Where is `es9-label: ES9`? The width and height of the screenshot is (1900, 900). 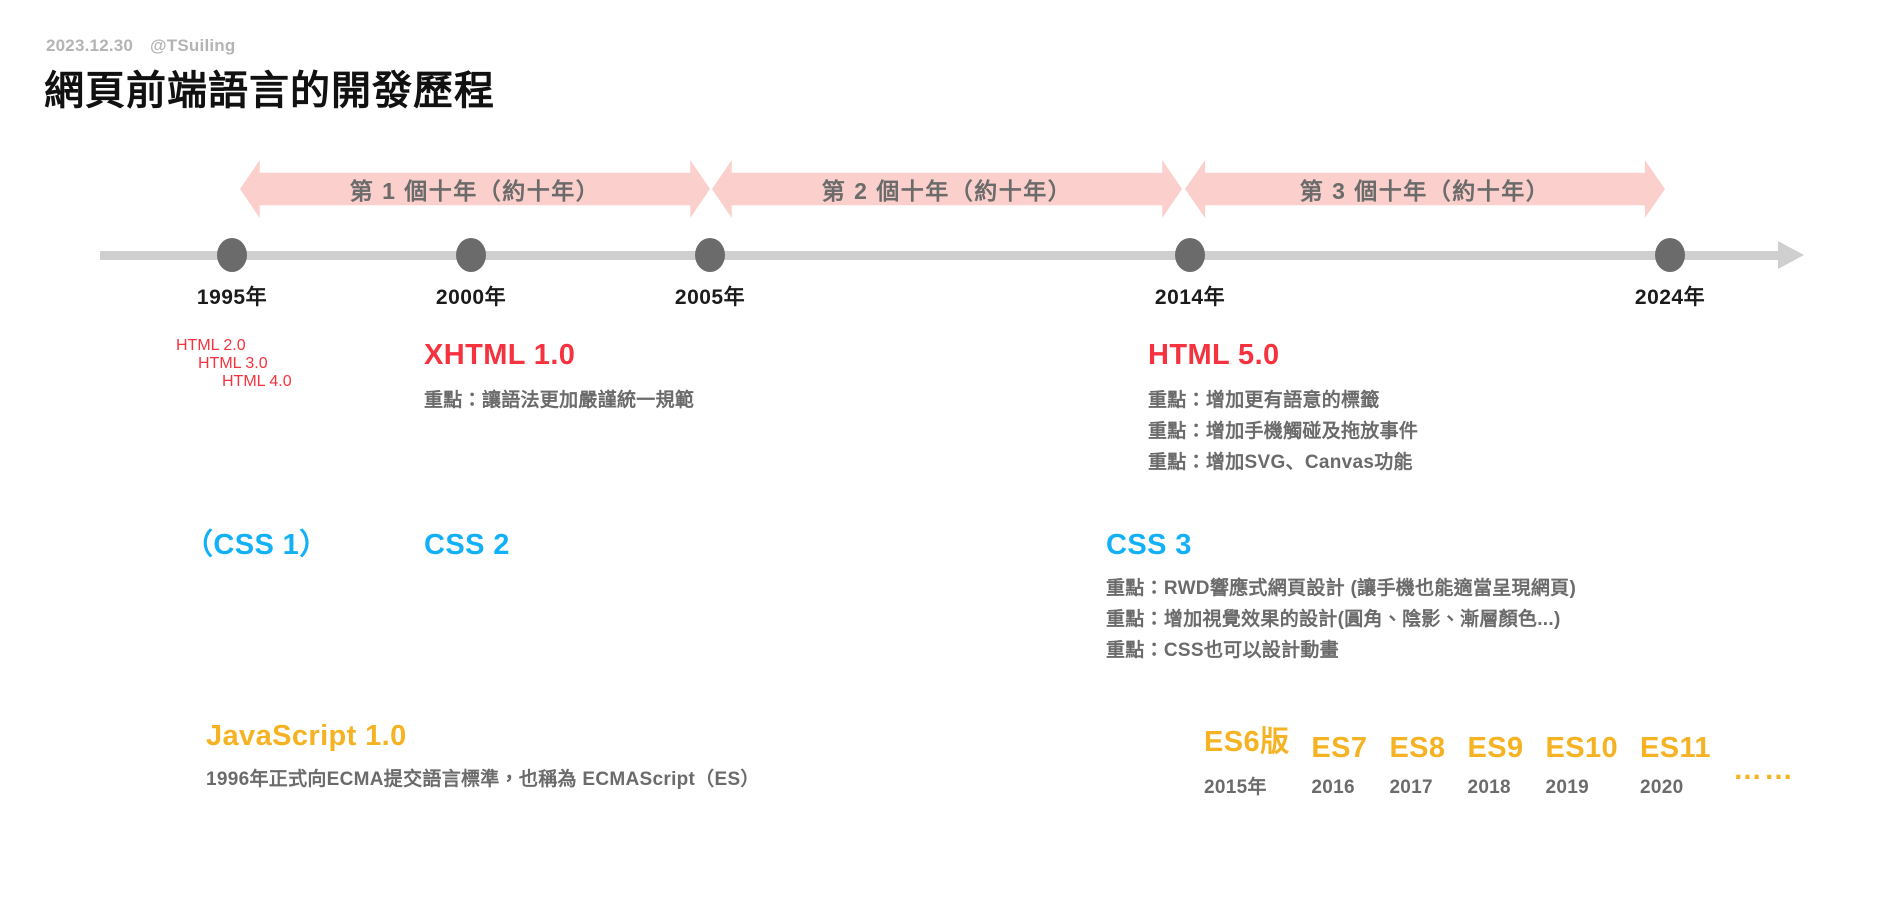 es9-label: ES9 is located at coordinates (1495, 748).